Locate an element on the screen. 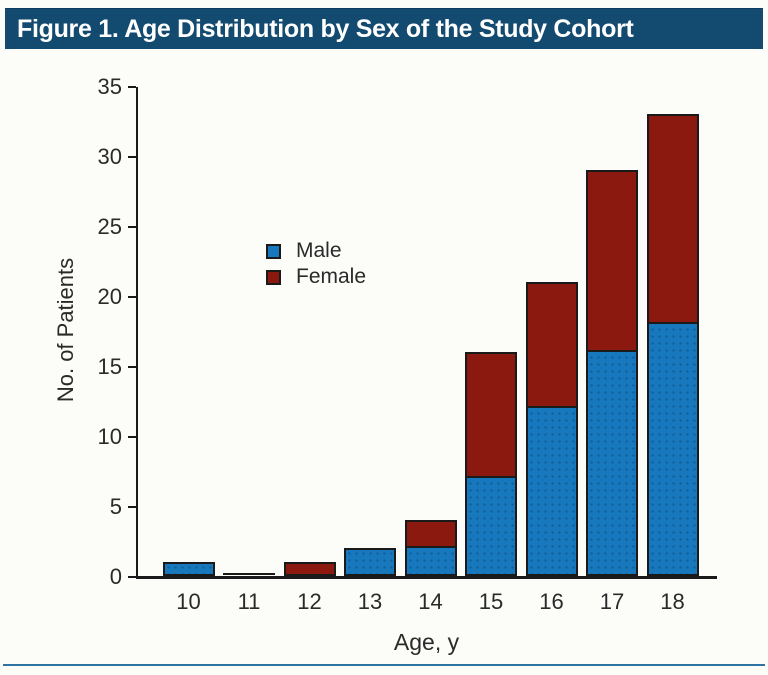  x-tick-label: 18 is located at coordinates (672, 601).